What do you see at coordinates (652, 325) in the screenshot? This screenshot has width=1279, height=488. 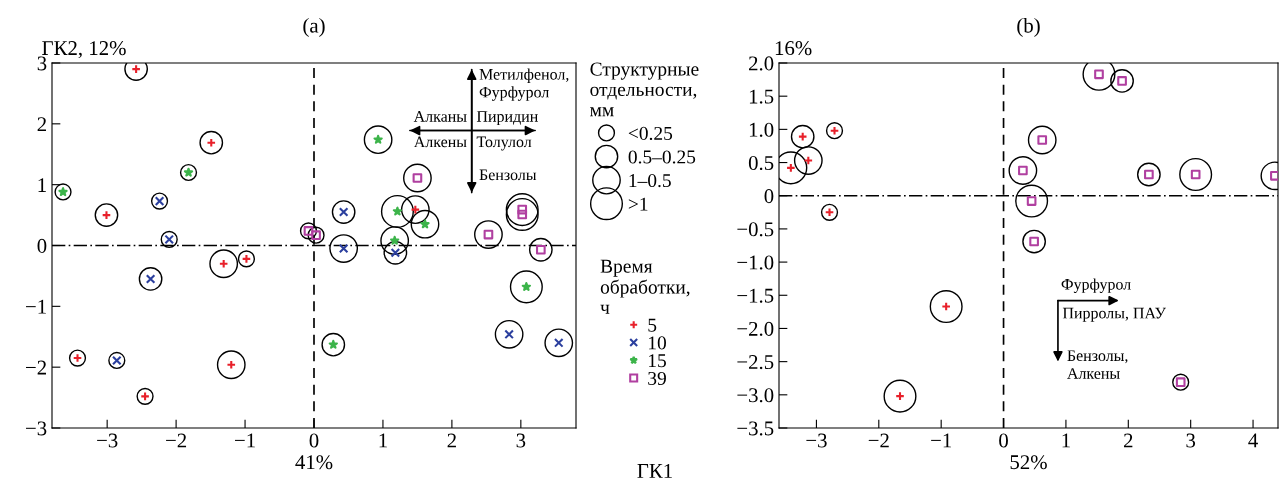 I see `legend-label: 5` at bounding box center [652, 325].